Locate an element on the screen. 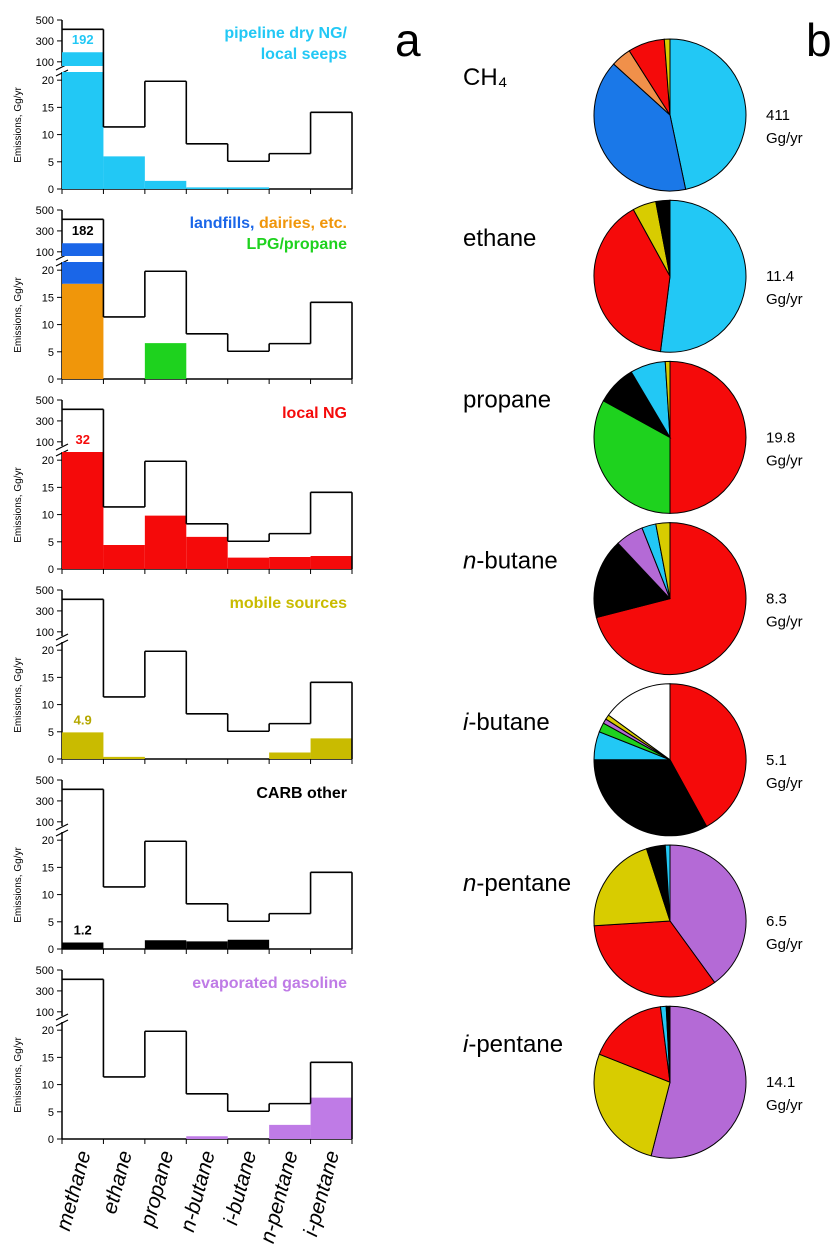  pie-label: n-butane is located at coordinates (510, 561).